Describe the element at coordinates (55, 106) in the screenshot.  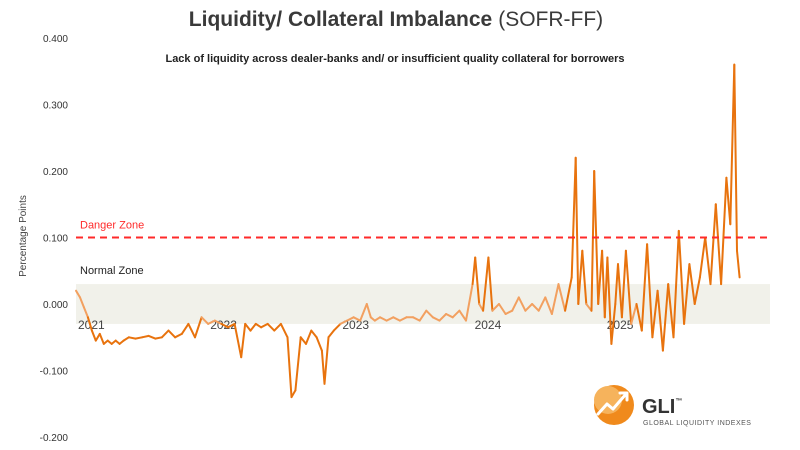
I see `y-tick-label: 0.300` at that location.